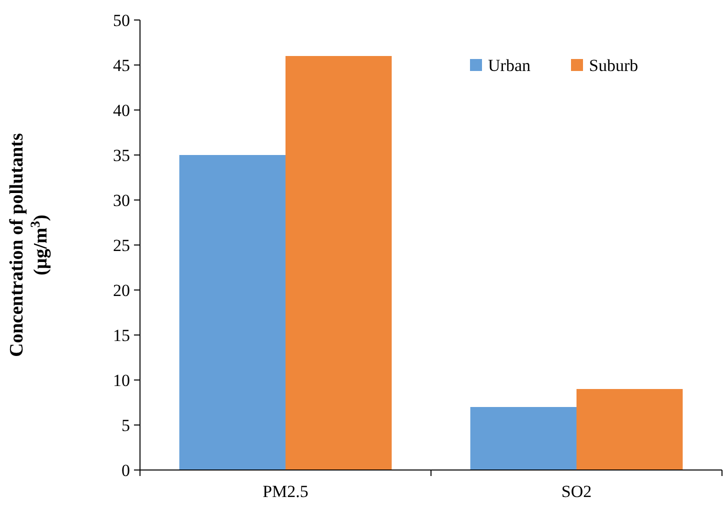 This screenshot has height=515, width=724. Describe the element at coordinates (613, 65) in the screenshot. I see `legend-label: Suburb` at that location.